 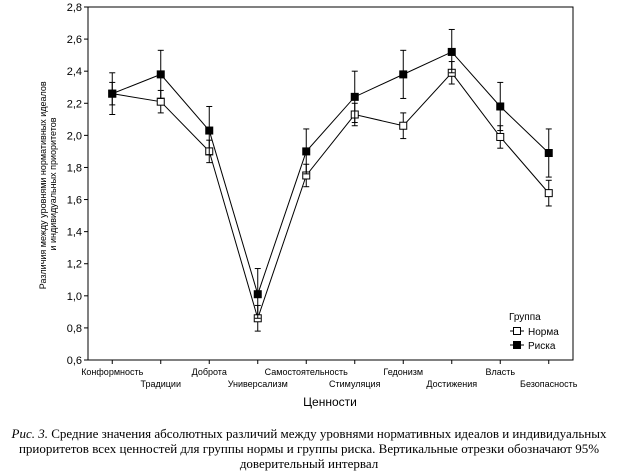 I want to click on y-tick-label: 2,4, so click(x=74, y=72).